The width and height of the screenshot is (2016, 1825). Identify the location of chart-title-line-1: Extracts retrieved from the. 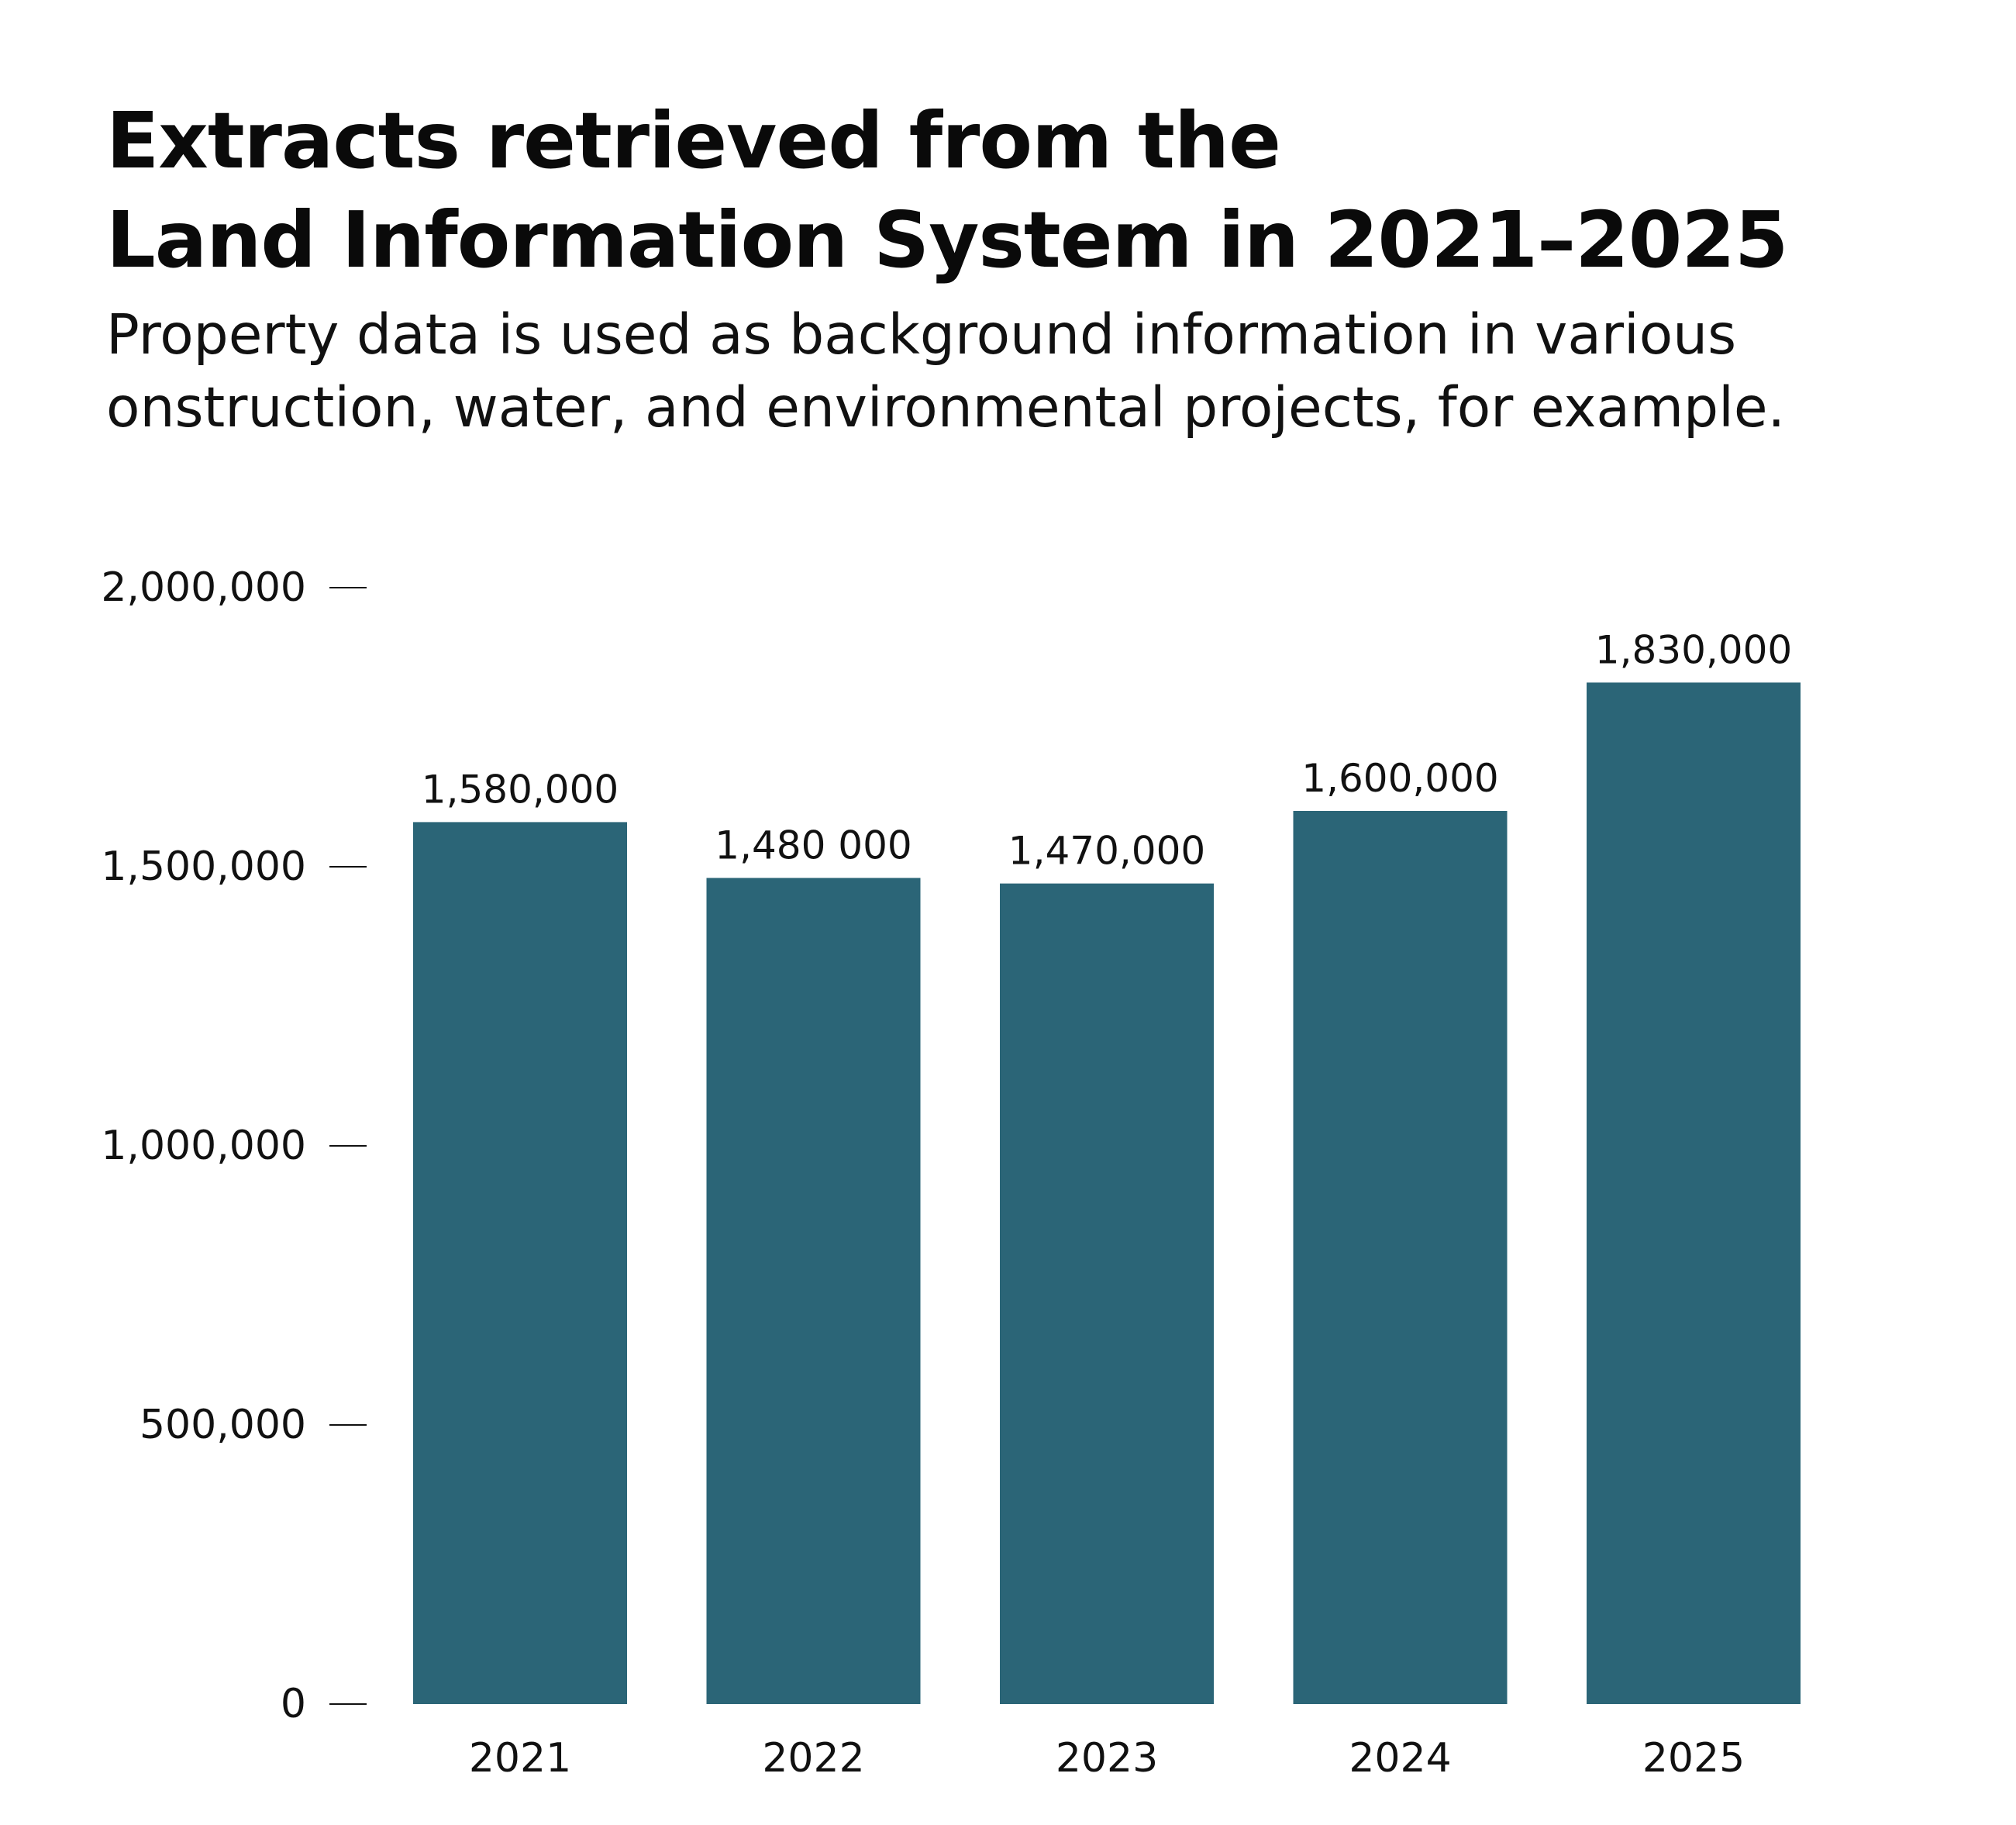
(693, 140).